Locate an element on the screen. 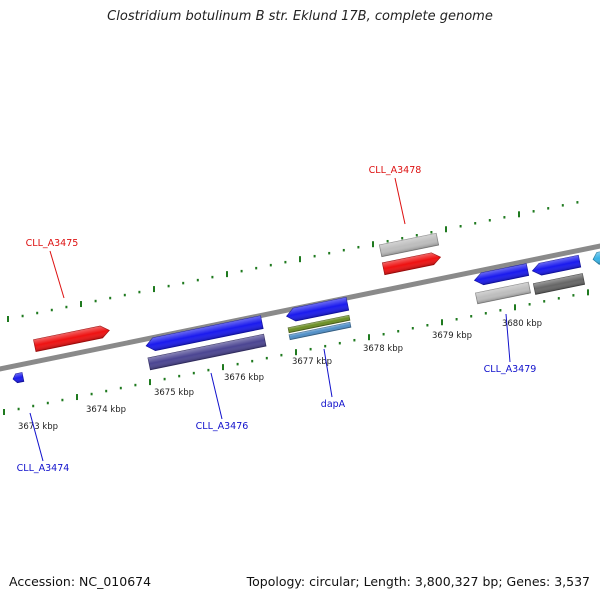 The width and height of the screenshot is (600, 600). scale-label: 3676 kbp is located at coordinates (244, 378).